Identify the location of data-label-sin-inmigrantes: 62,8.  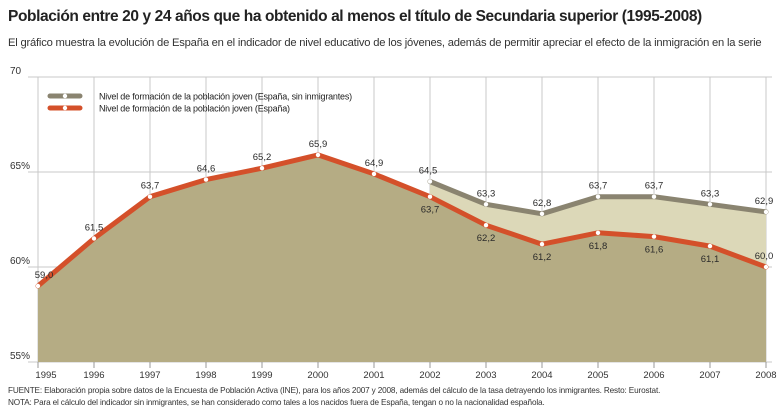
(542, 203).